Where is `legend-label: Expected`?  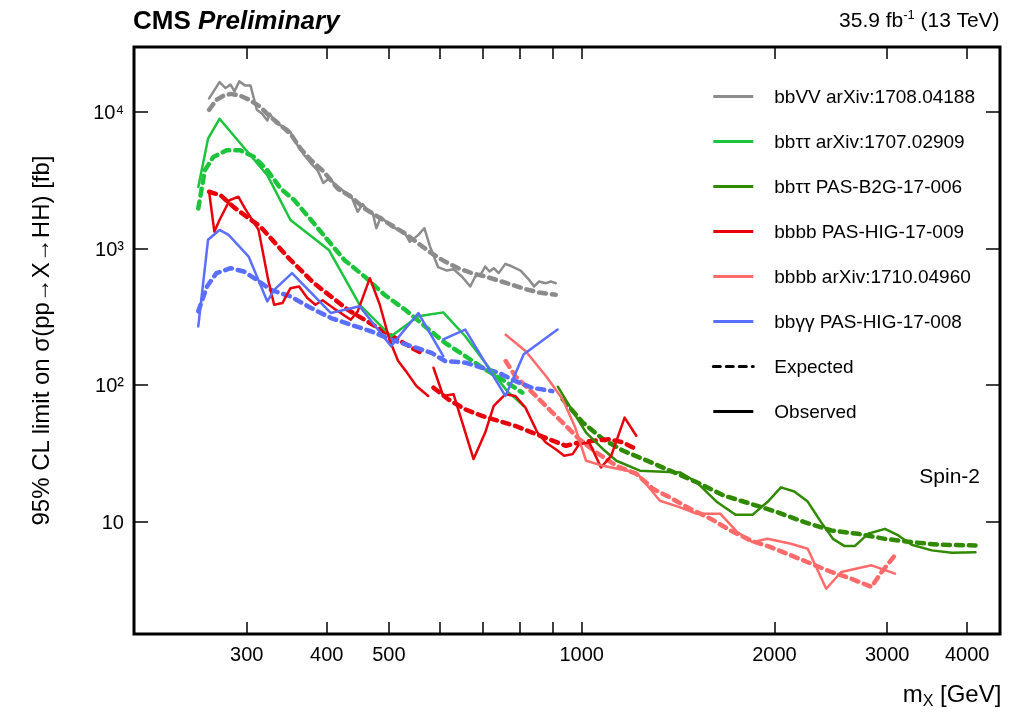 legend-label: Expected is located at coordinates (814, 366).